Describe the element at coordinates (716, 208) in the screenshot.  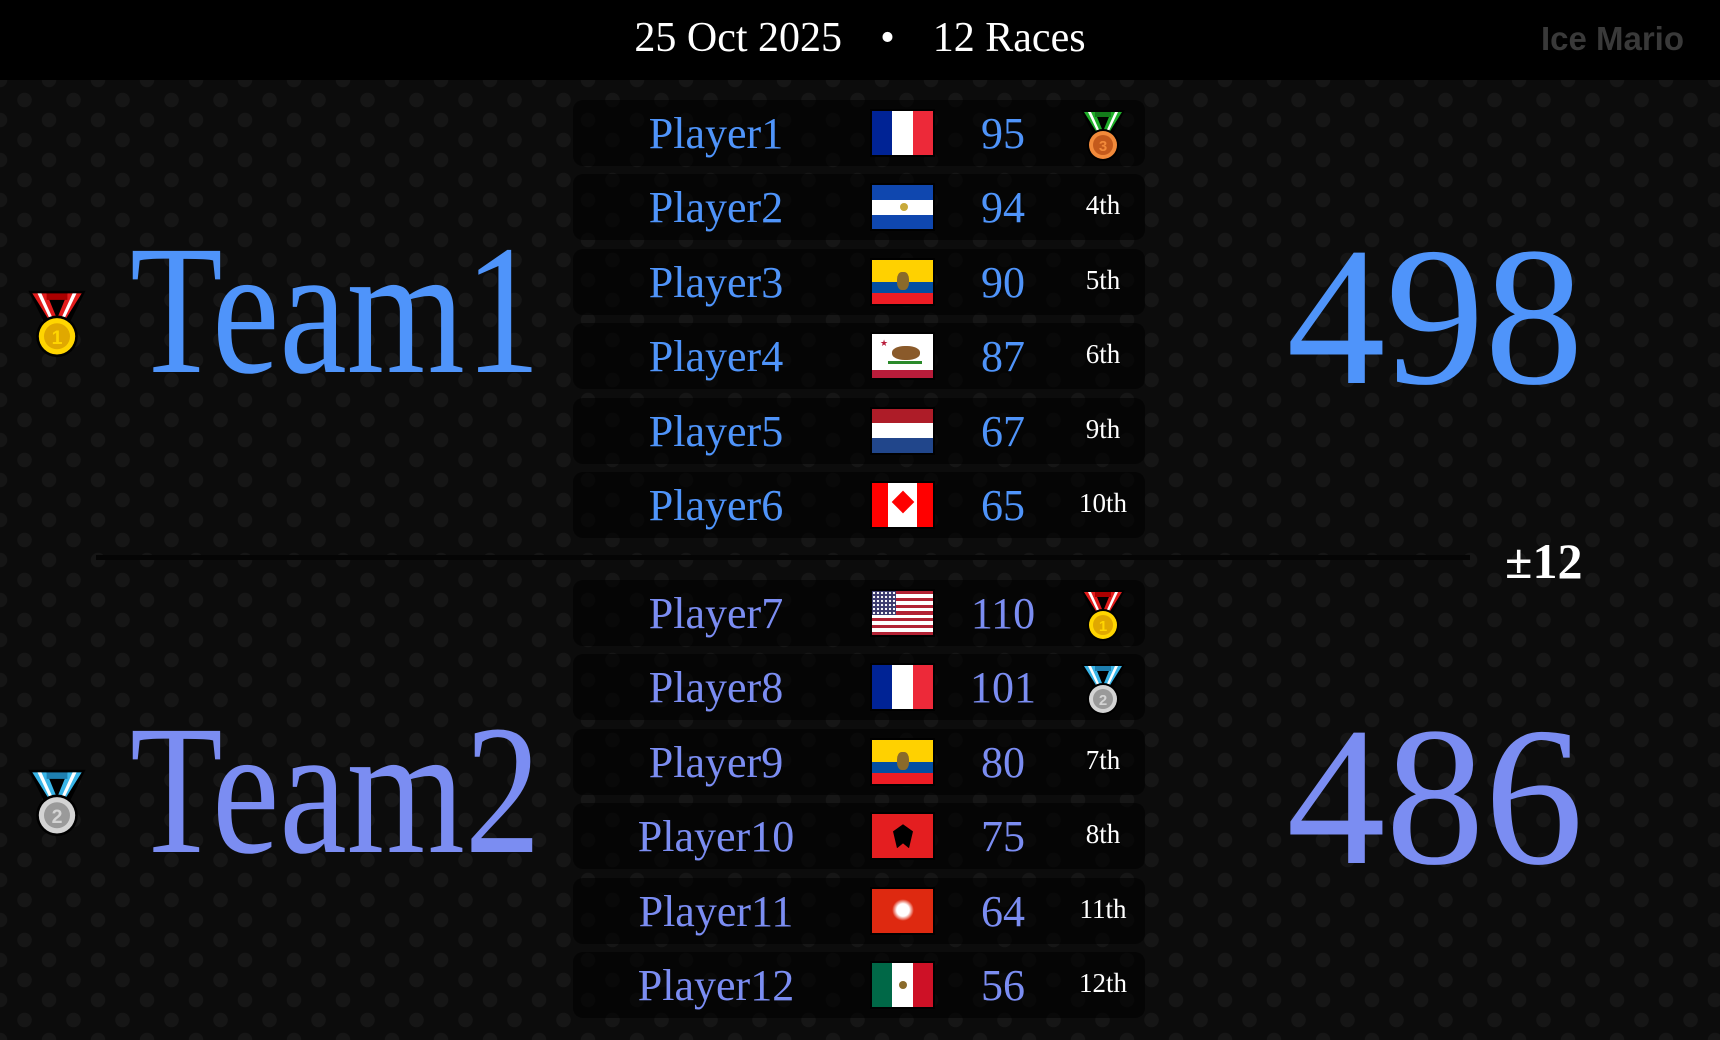
I see `player-name: Player2` at that location.